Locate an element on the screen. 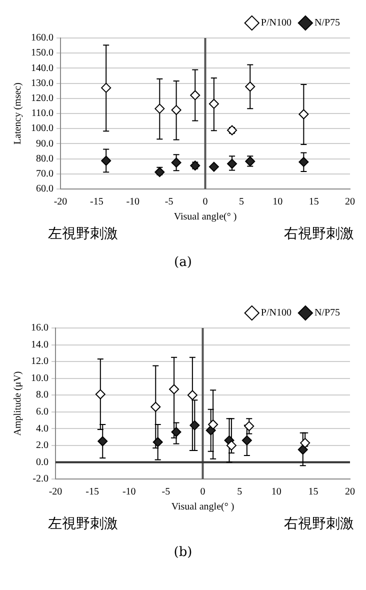 The height and width of the screenshot is (590, 366). y-tick-label: 160.0 is located at coordinates (42, 38).